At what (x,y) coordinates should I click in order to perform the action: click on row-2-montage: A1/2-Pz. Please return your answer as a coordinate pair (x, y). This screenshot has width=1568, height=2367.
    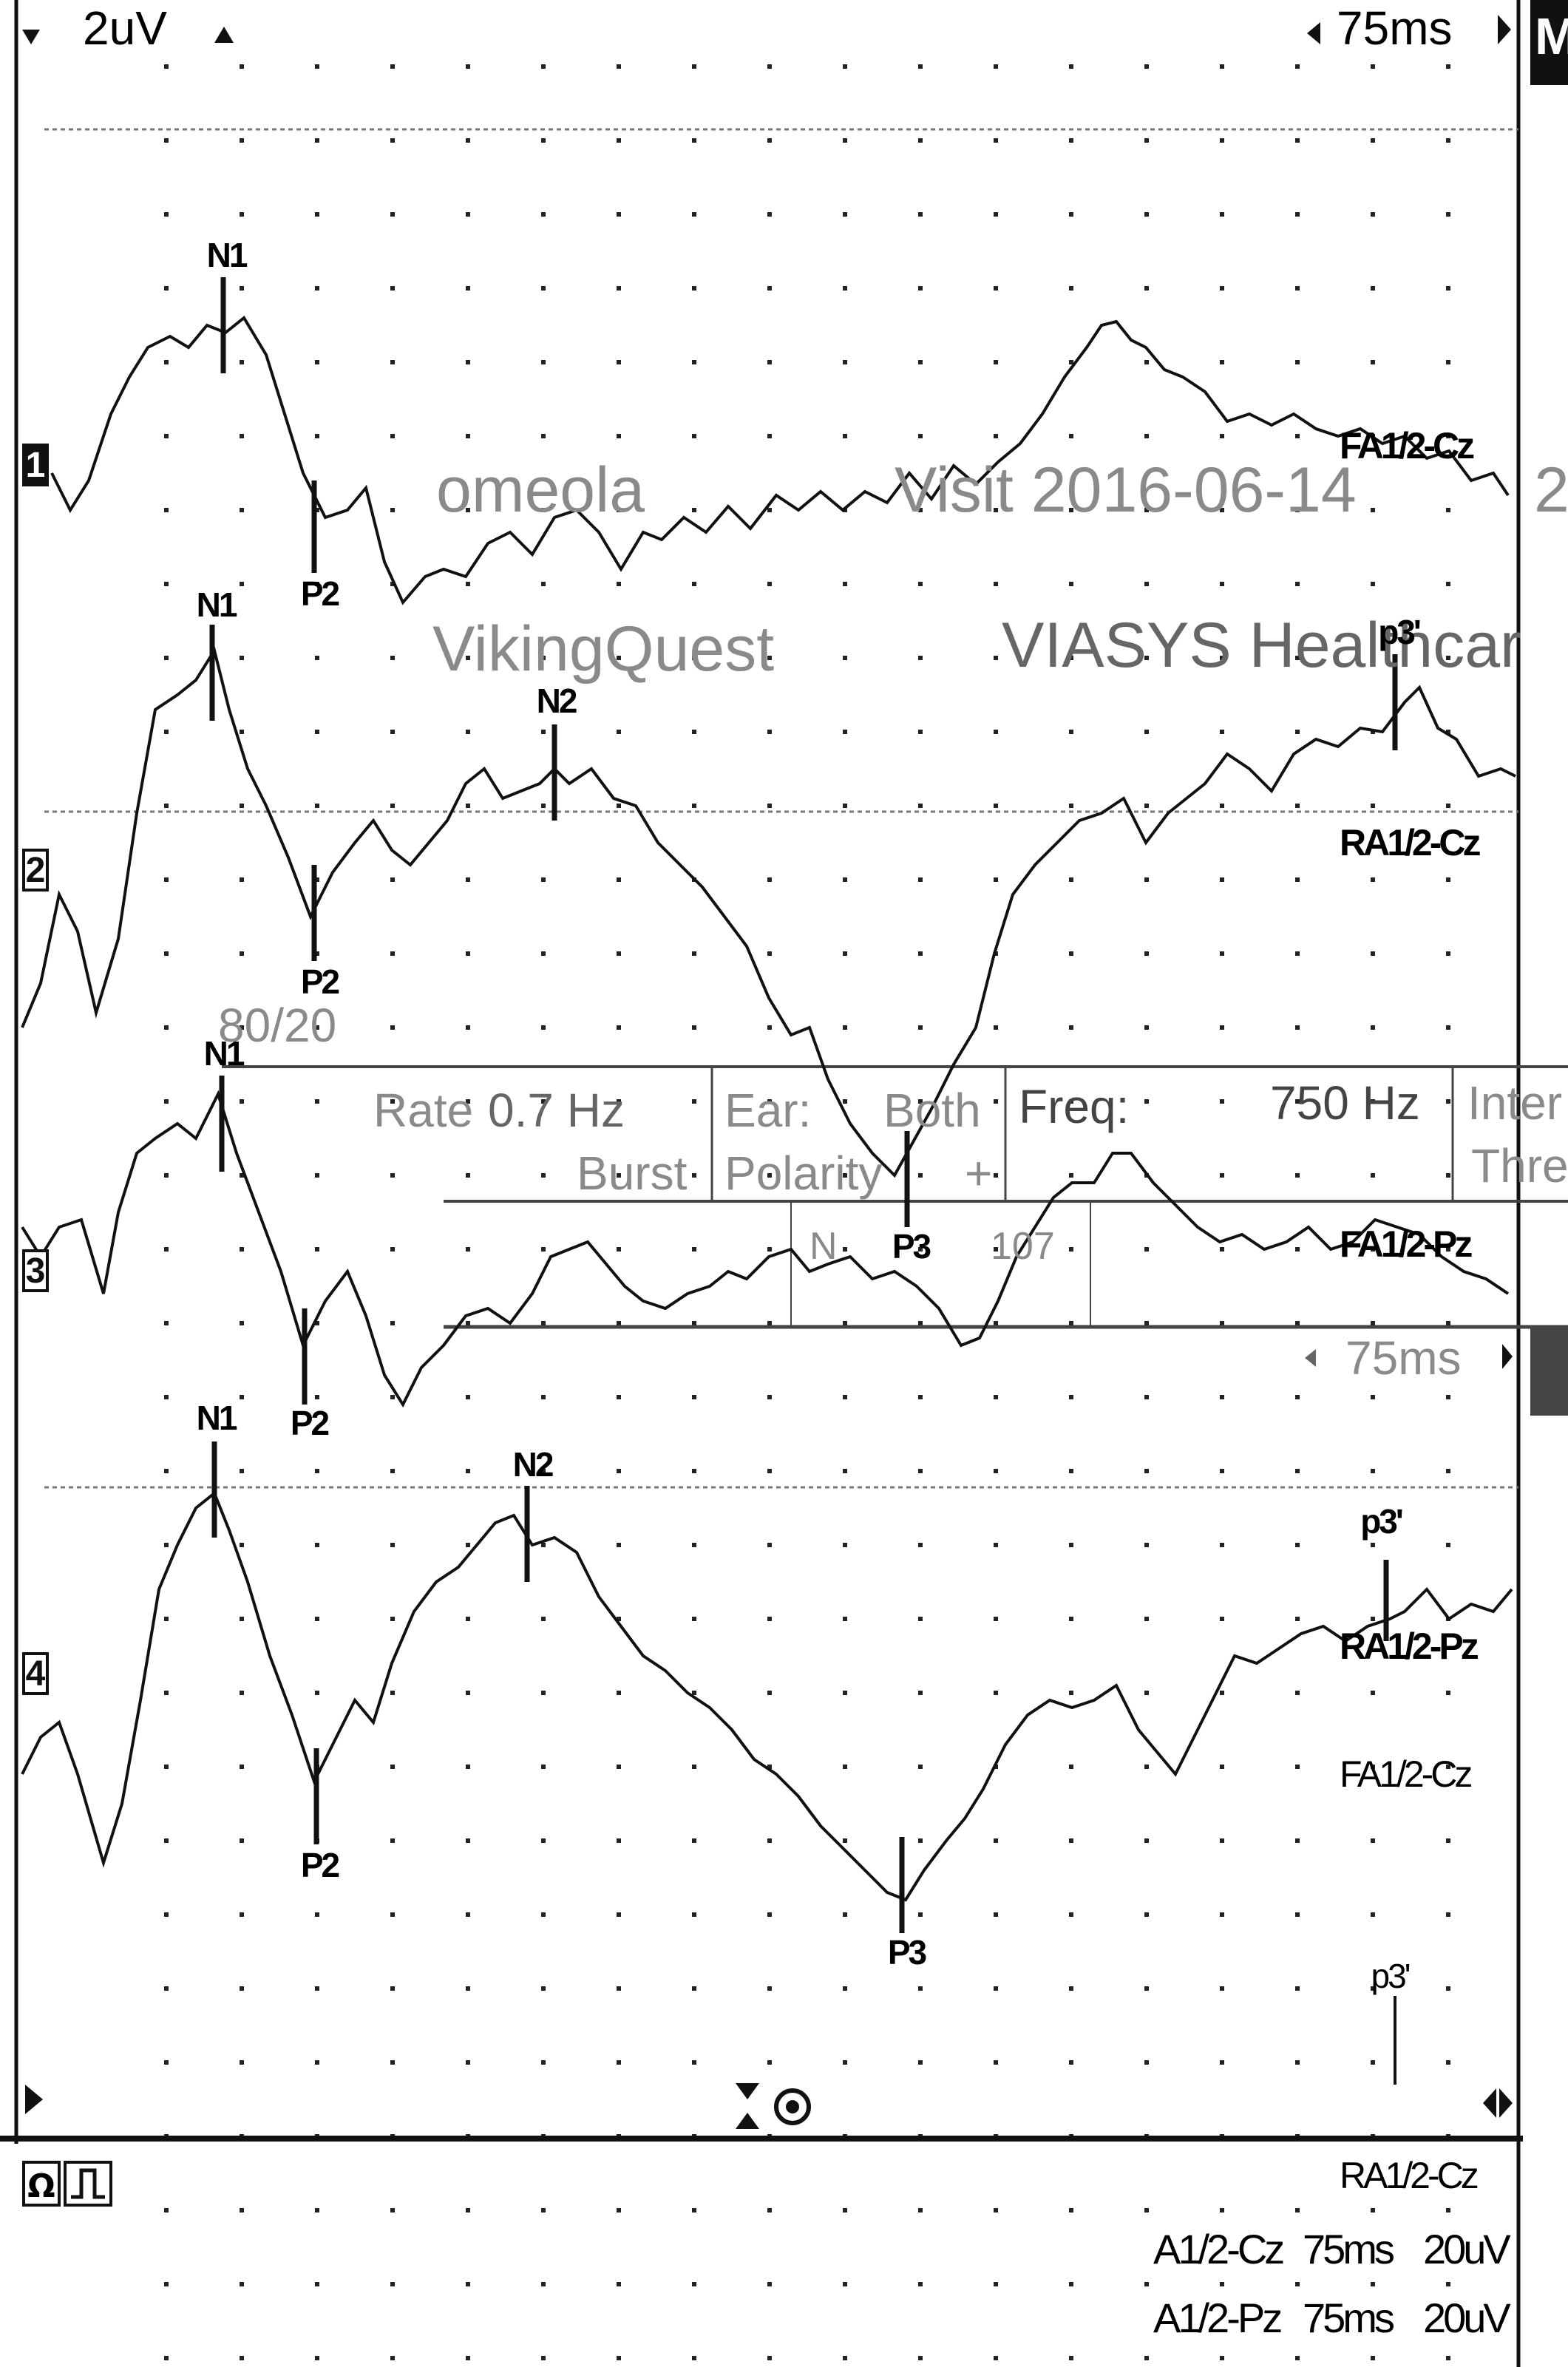
    Looking at the image, I should click on (1218, 2318).